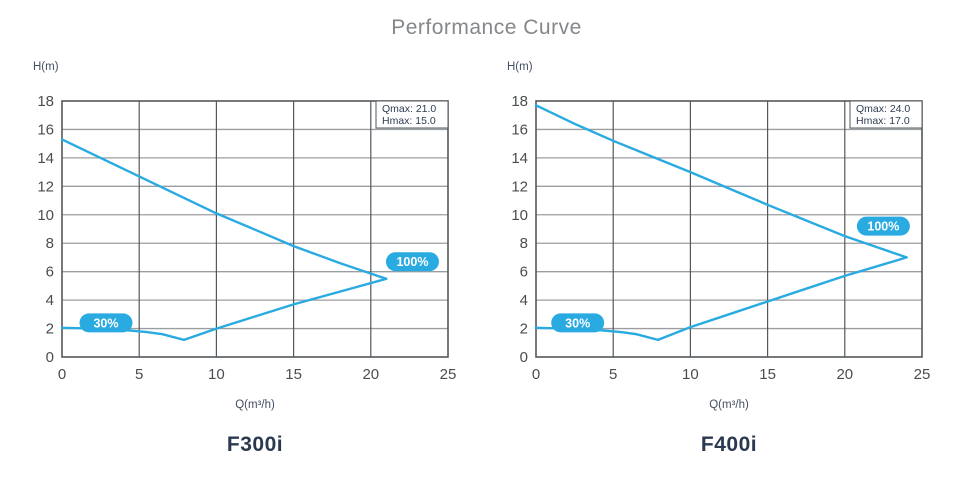  Describe the element at coordinates (409, 109) in the screenshot. I see `info-box-line: Qmax: 21.0` at that location.